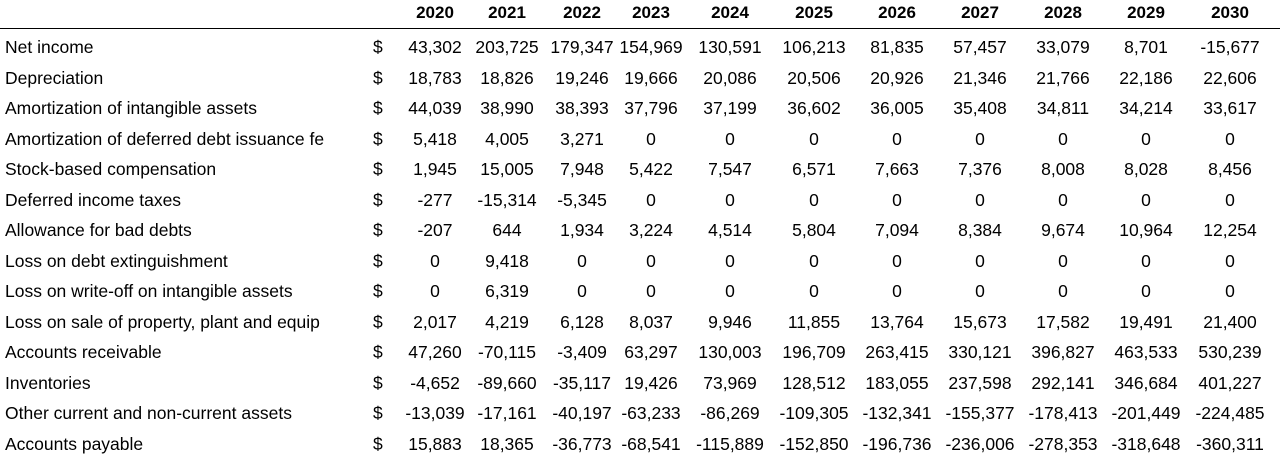 The image size is (1280, 459). I want to click on cell-2025: -152,850, so click(814, 443).